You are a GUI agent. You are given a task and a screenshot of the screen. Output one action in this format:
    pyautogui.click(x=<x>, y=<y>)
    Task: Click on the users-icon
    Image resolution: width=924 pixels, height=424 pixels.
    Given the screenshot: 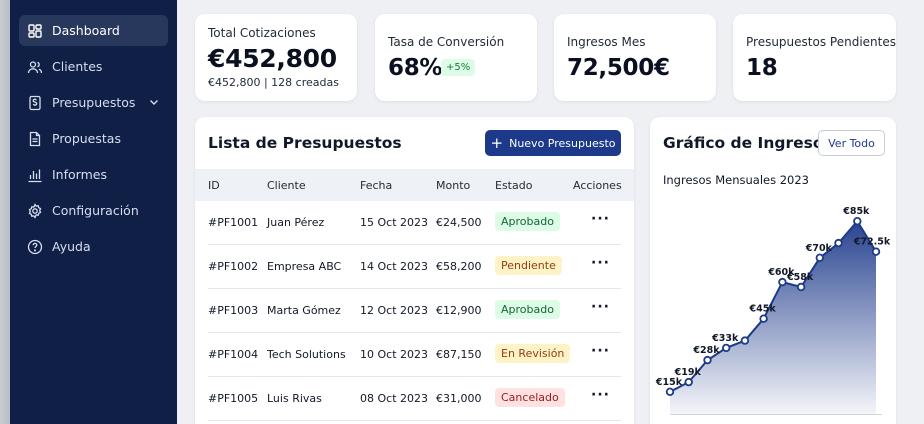 What is the action you would take?
    pyautogui.click(x=35, y=67)
    